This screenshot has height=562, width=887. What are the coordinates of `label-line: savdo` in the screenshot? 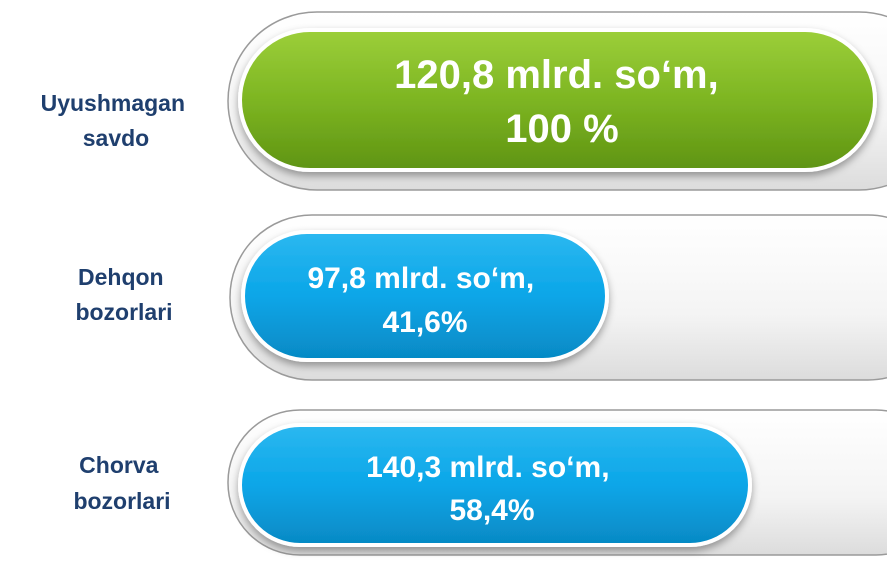 It's located at (116, 138).